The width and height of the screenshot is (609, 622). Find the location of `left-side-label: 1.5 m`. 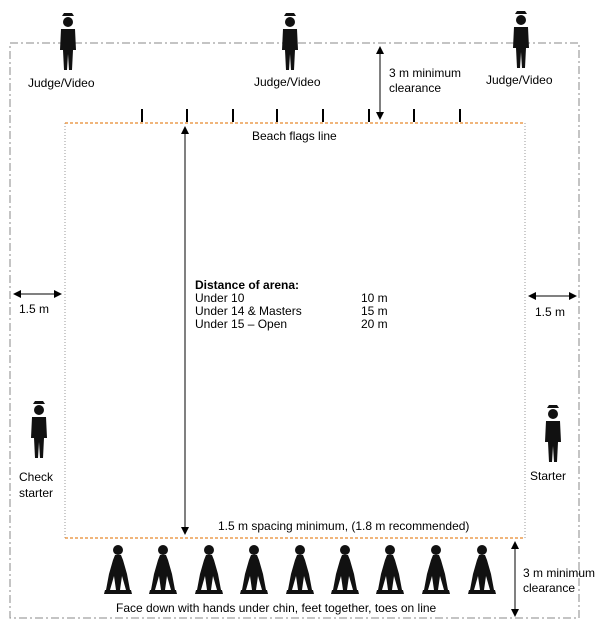

left-side-label: 1.5 m is located at coordinates (34, 309).